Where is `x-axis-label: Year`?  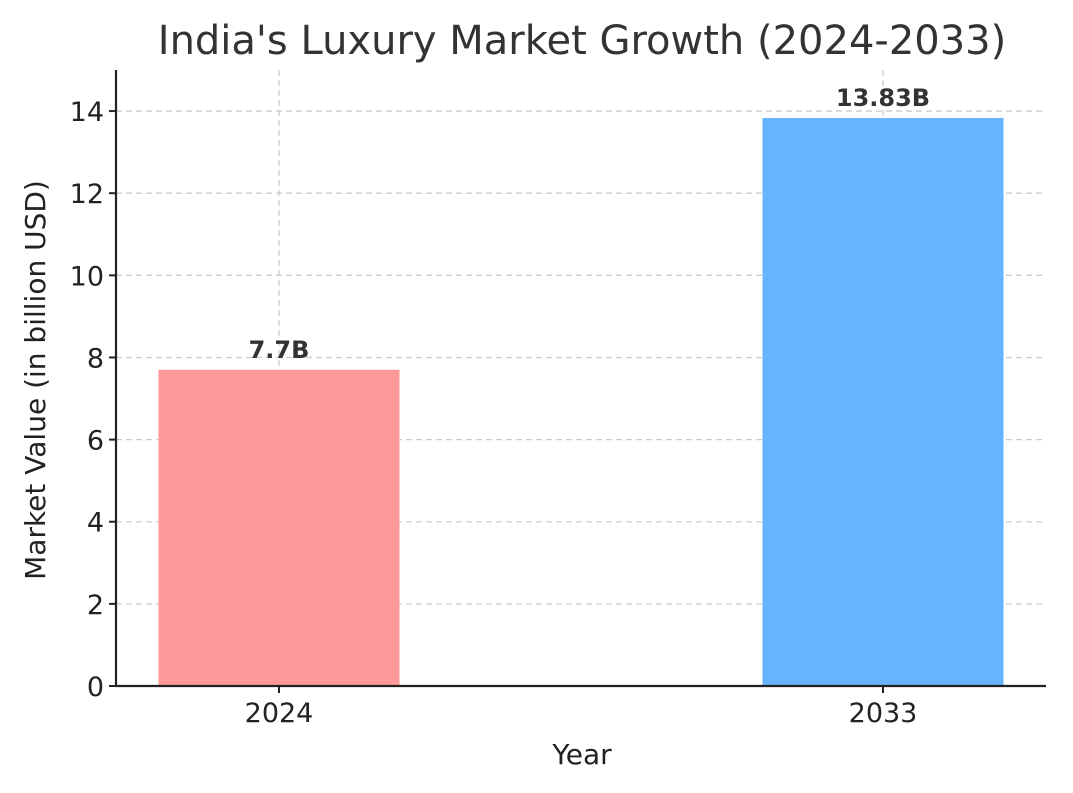 x-axis-label: Year is located at coordinates (581, 754).